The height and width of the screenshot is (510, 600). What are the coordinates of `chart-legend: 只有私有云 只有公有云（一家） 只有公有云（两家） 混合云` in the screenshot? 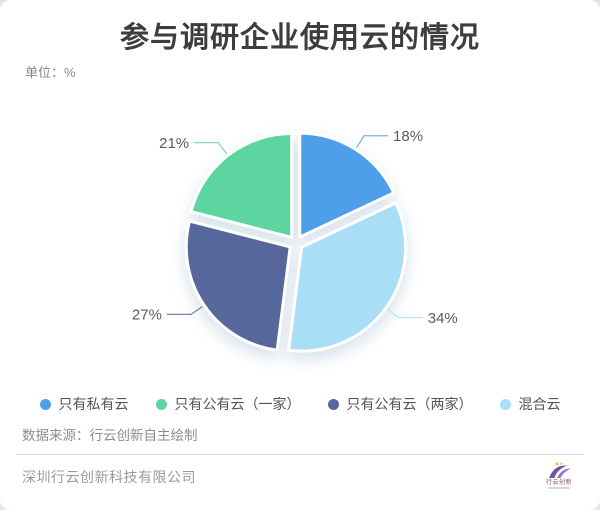 It's located at (300, 404).